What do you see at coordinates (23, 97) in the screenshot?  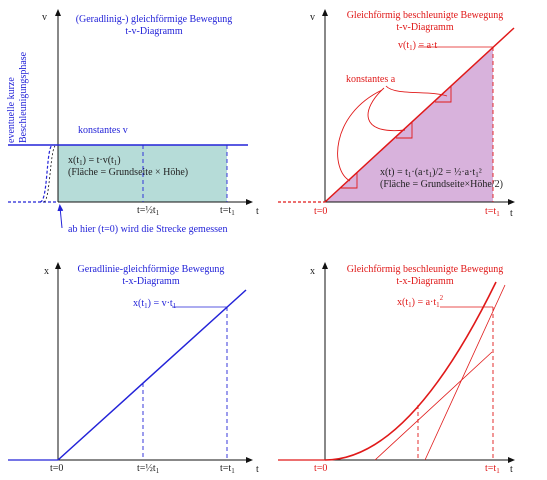 I see `side-label-line2: Beschleunigungsphase` at bounding box center [23, 97].